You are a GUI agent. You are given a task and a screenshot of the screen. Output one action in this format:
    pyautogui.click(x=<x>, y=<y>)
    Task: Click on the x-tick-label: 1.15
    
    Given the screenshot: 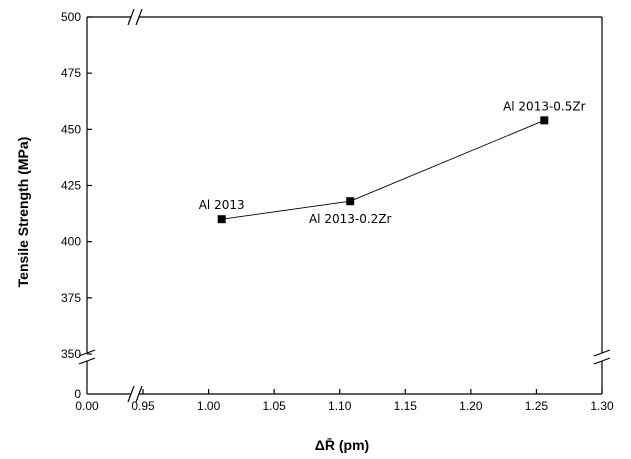 What is the action you would take?
    pyautogui.click(x=406, y=406)
    